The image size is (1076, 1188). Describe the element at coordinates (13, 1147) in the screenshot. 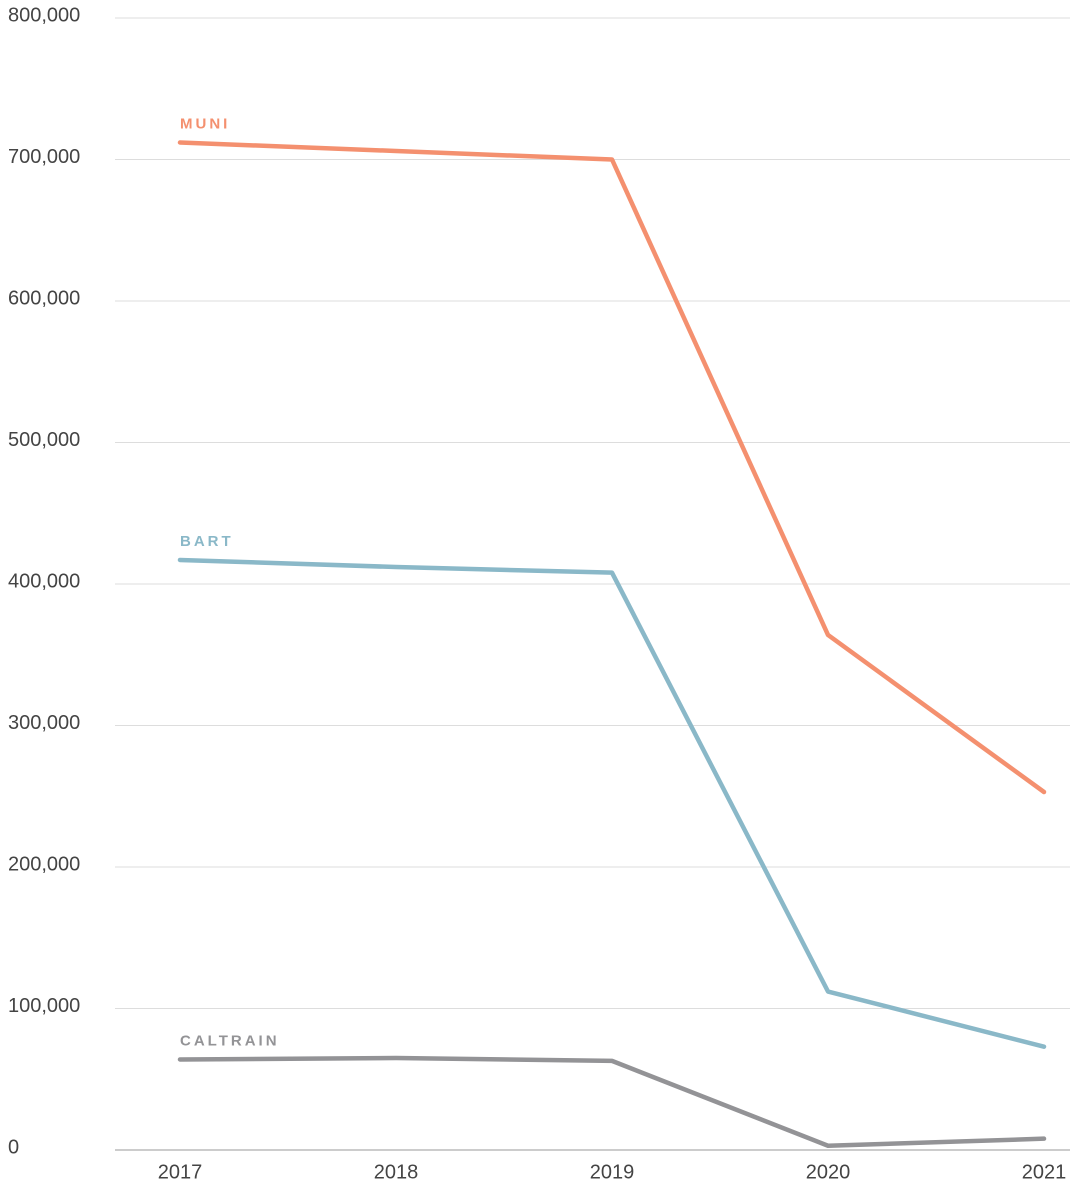

I see `y-tick-label: 0` at that location.